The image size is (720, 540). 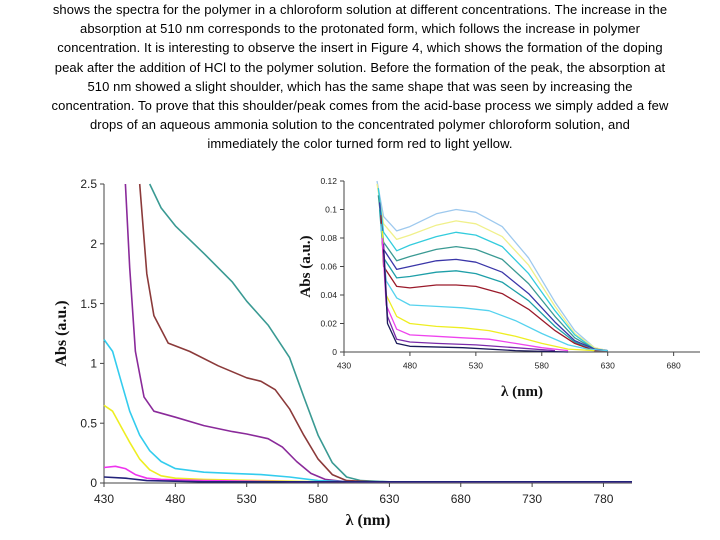 What do you see at coordinates (93, 244) in the screenshot?
I see `main-y-tick-label: 2` at bounding box center [93, 244].